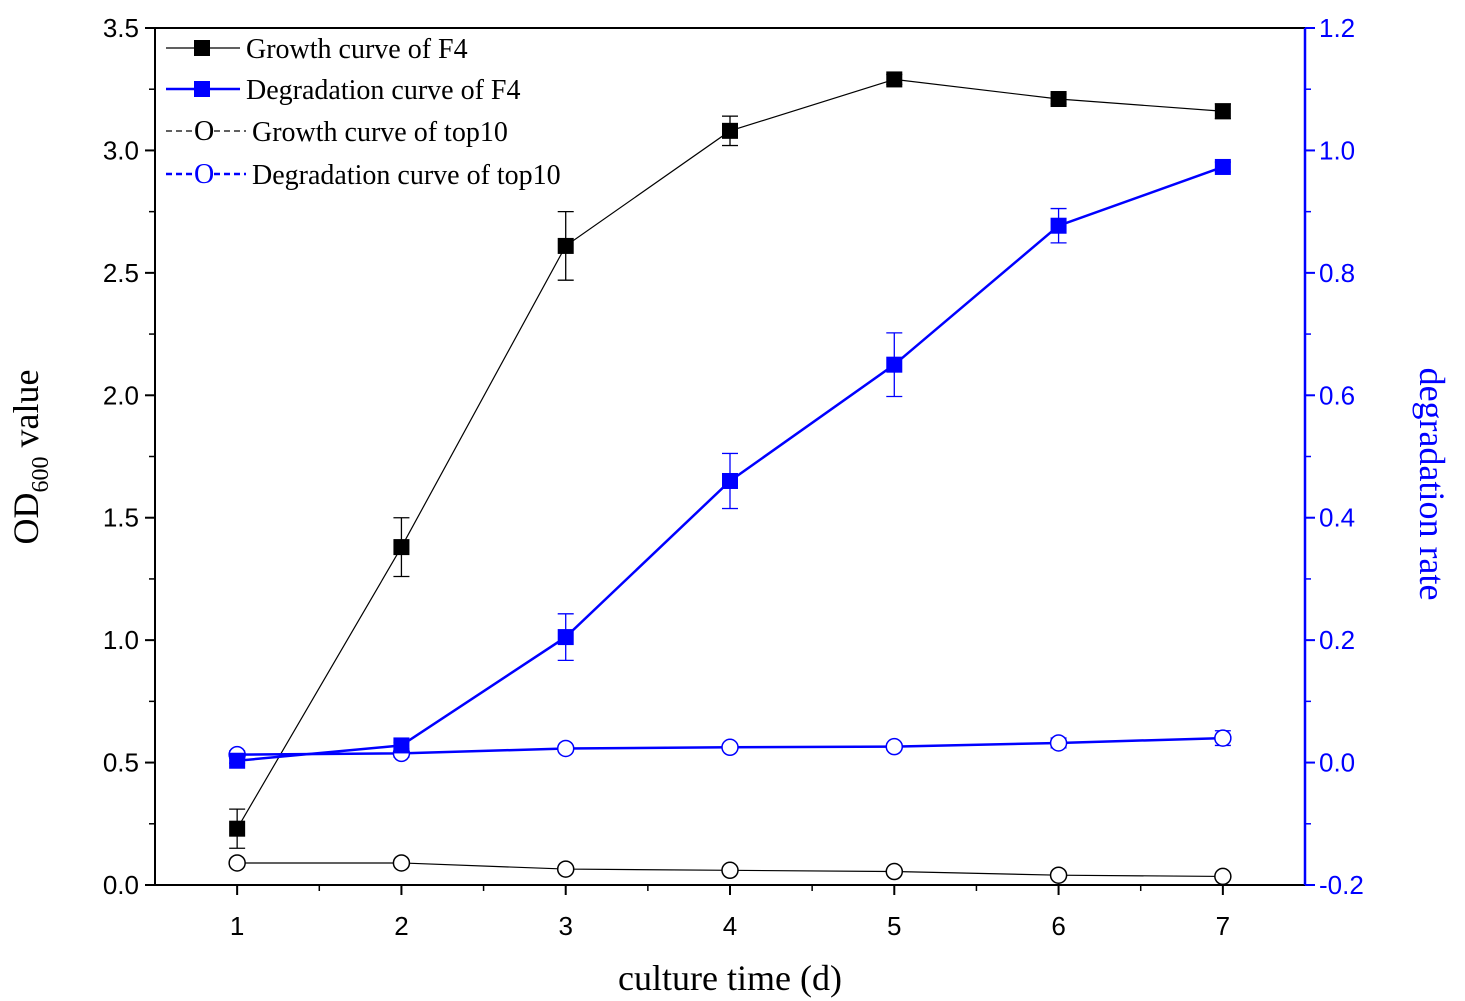  What do you see at coordinates (730, 926) in the screenshot?
I see `x-tick-label: 4` at bounding box center [730, 926].